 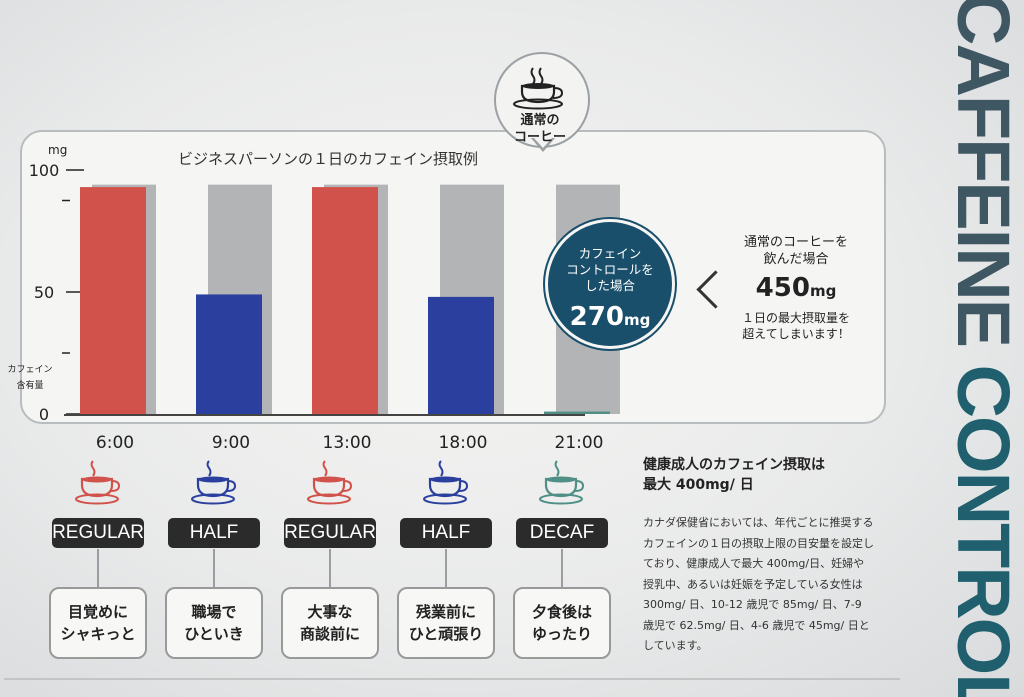 I want to click on compare-note2: 超えてしまいます！, so click(x=796, y=334).